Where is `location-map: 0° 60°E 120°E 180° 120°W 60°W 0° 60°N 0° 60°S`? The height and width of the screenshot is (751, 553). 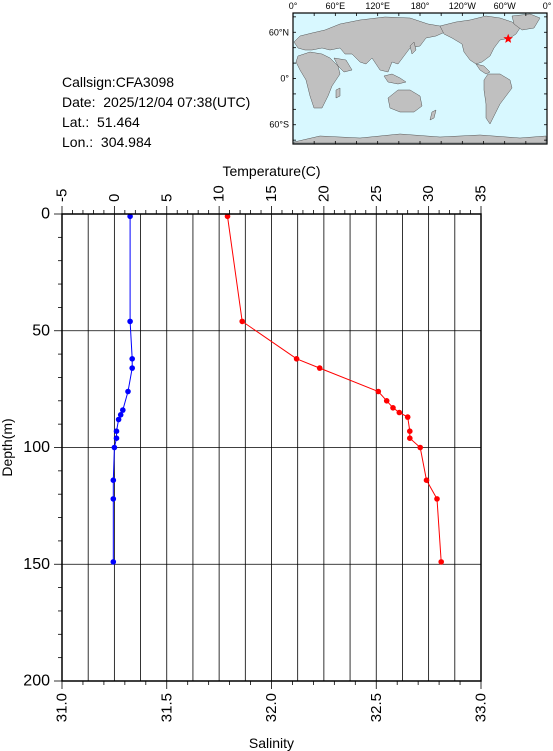 location-map: 0° 60°E 120°E 180° 120°W 60°W 0° 60°N 0° 60°S is located at coordinates (410, 73).